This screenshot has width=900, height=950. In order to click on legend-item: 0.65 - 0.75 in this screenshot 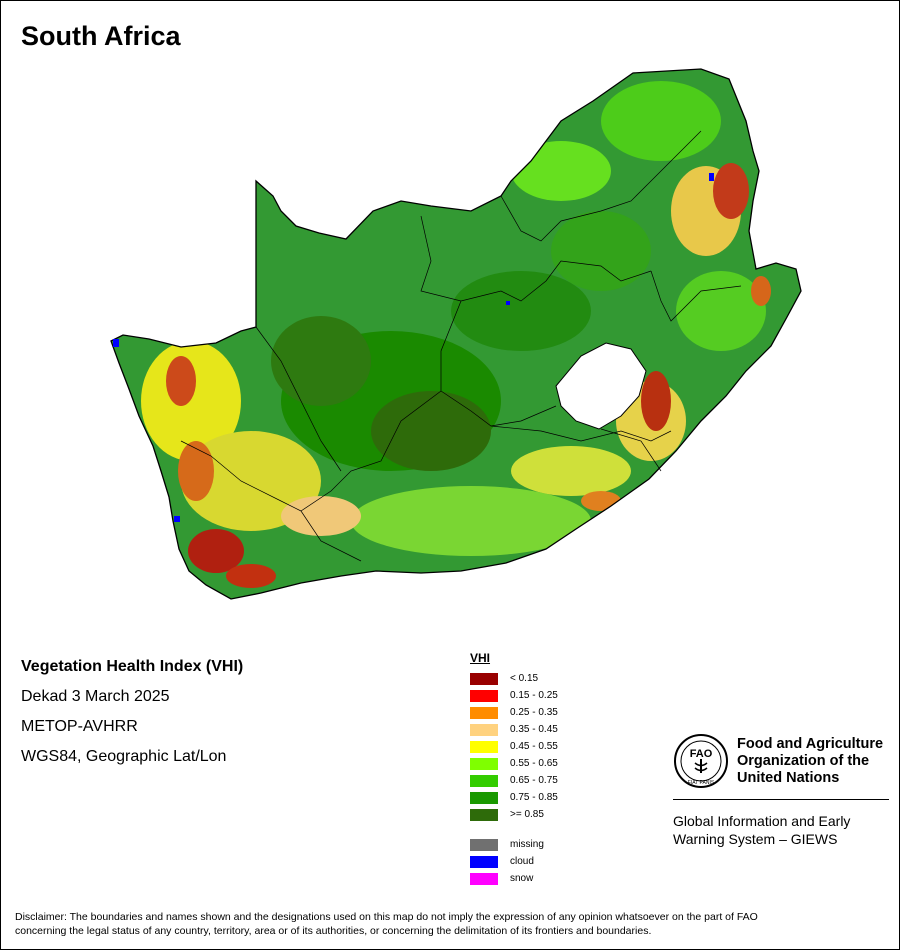, I will do `click(514, 780)`.